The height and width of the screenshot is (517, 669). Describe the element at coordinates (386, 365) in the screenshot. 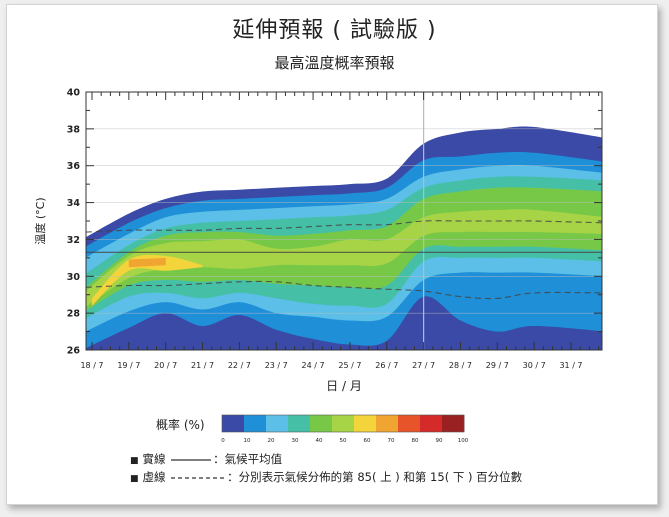

I see `x-tick-label: 26 / 7` at that location.